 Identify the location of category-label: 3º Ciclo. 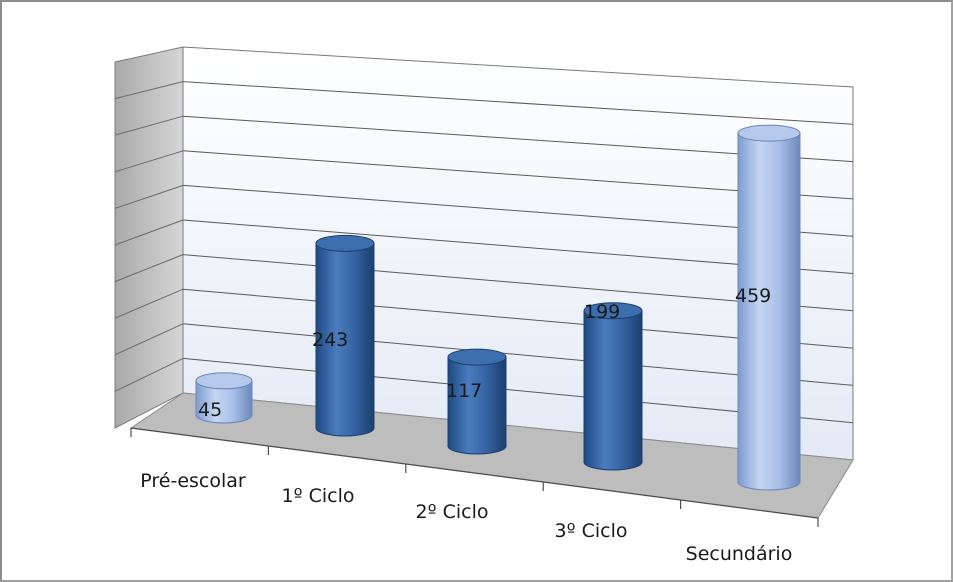
(591, 531).